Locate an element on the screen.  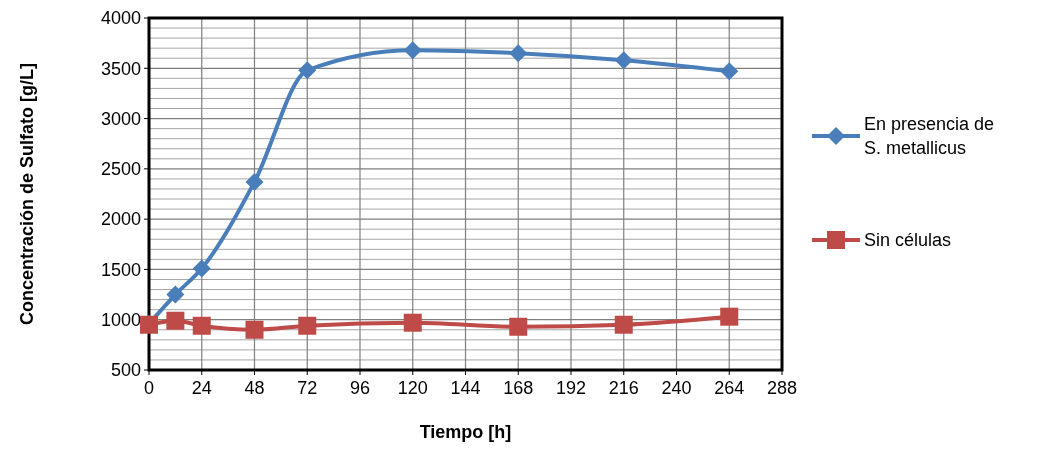
y-tick-label: 2500 is located at coordinates (120, 169).